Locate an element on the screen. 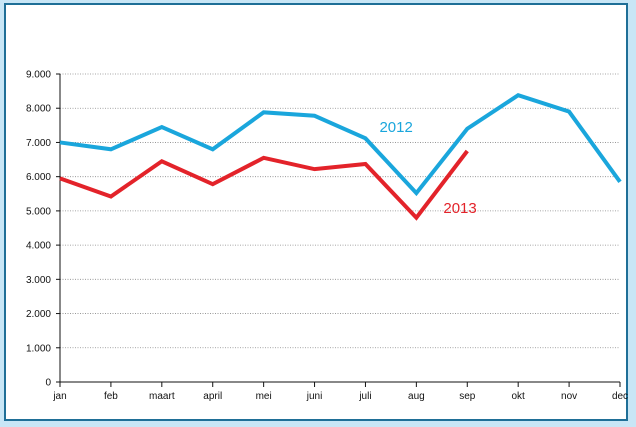 This screenshot has width=636, height=427. x-tick-label: dec is located at coordinates (620, 396).